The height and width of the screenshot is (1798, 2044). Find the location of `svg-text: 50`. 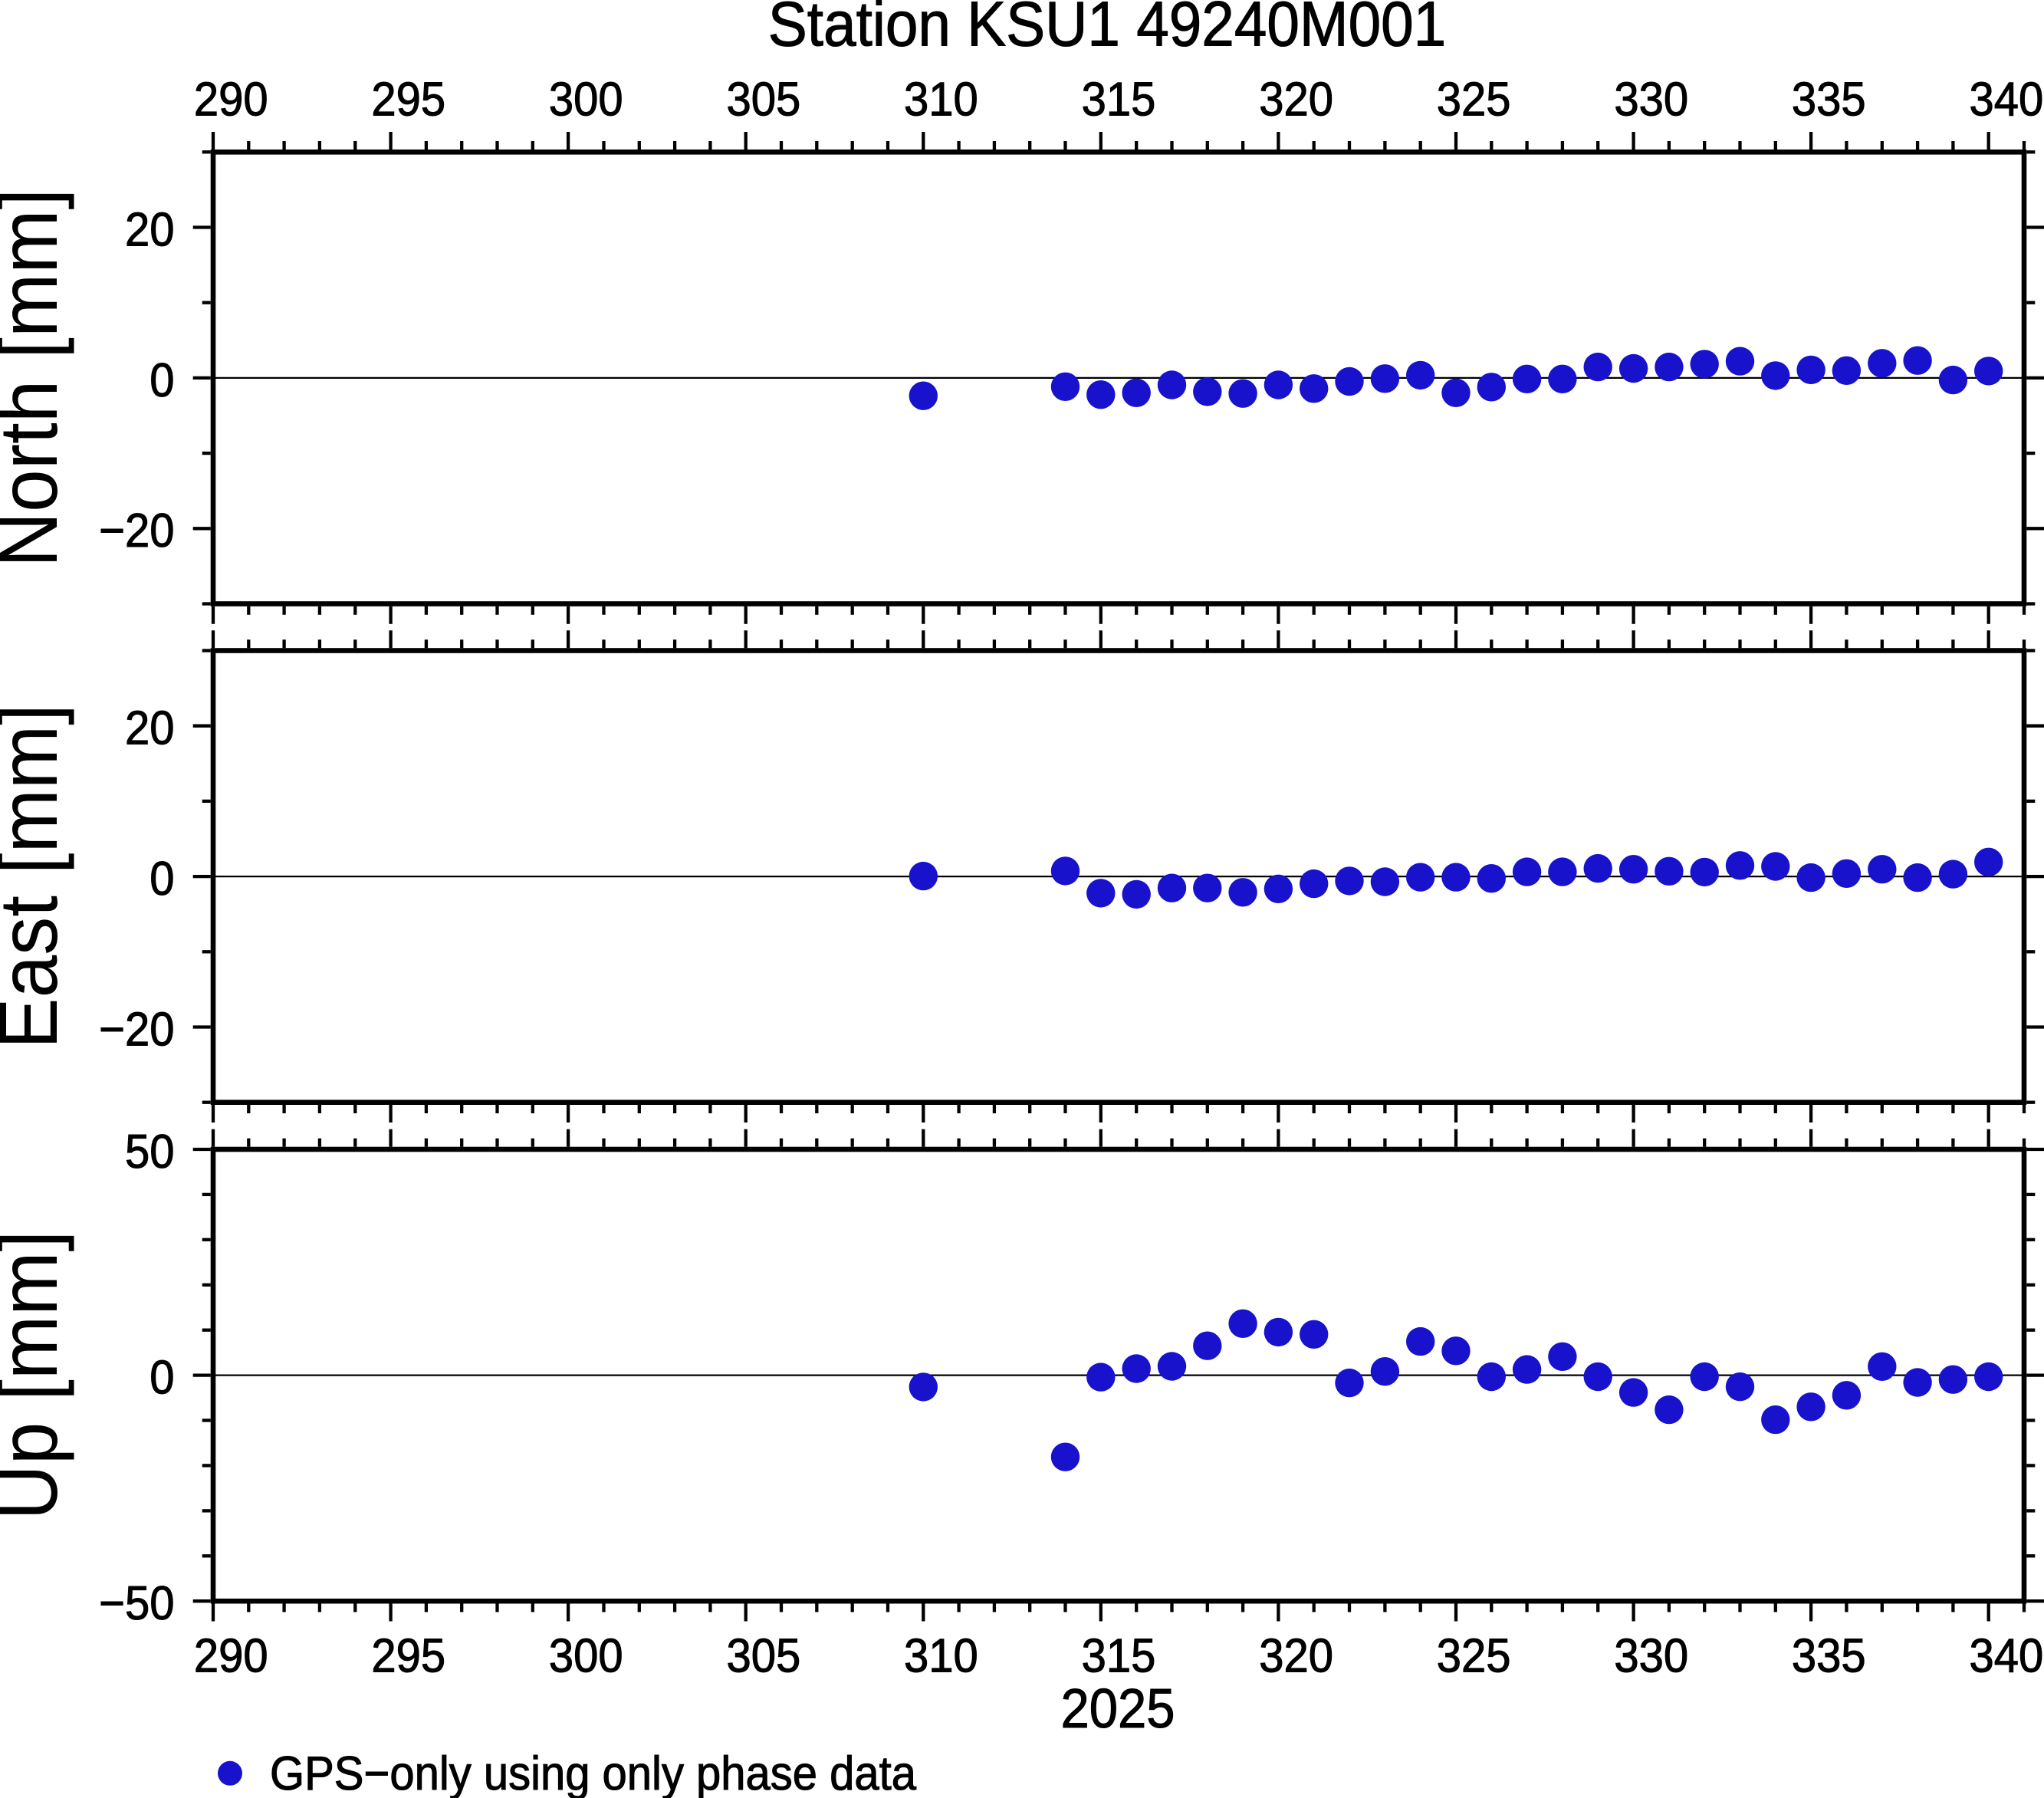

svg-text: 50 is located at coordinates (150, 1151).